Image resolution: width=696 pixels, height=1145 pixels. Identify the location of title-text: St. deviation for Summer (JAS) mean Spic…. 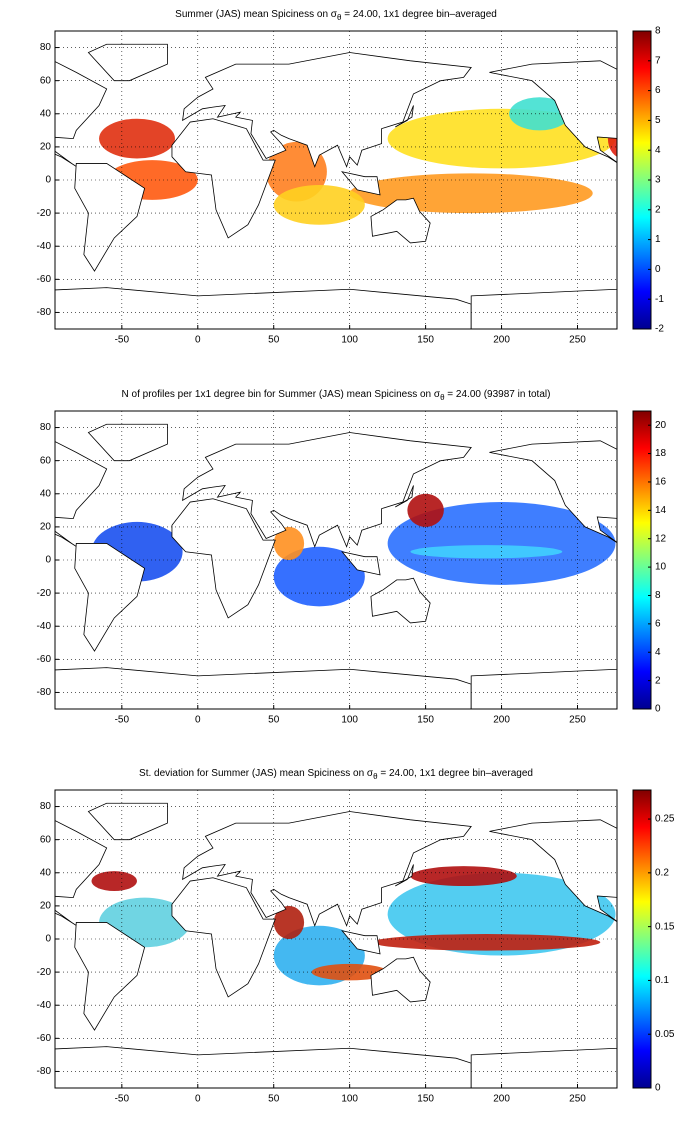
(256, 773).